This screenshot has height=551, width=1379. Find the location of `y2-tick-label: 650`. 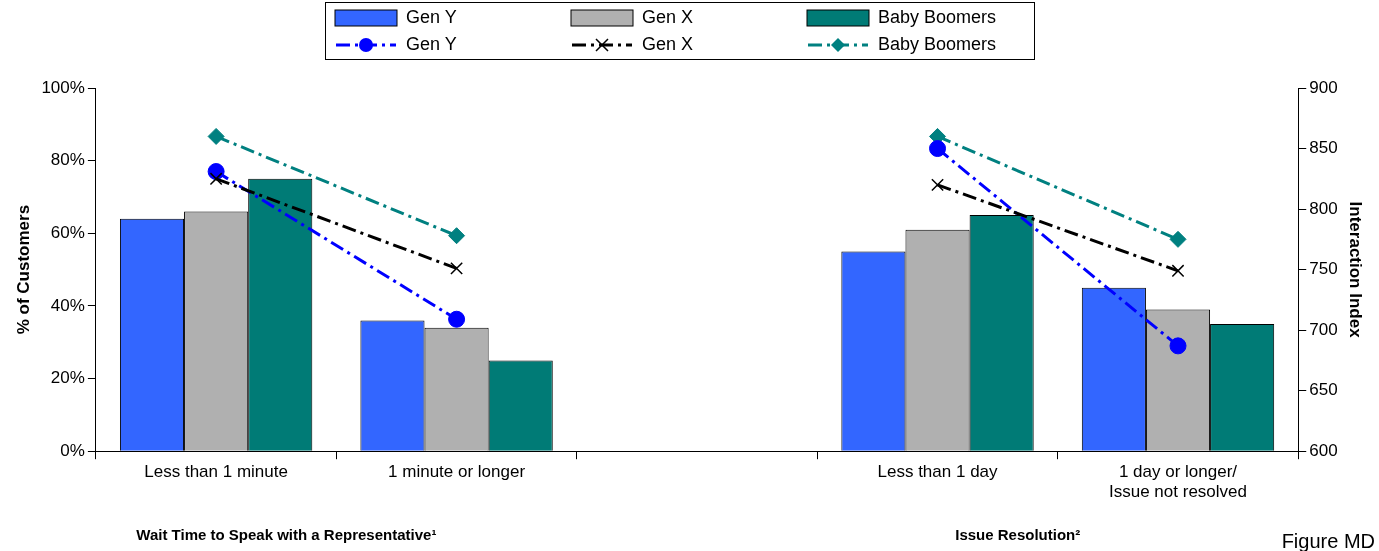

y2-tick-label: 650 is located at coordinates (1323, 390).